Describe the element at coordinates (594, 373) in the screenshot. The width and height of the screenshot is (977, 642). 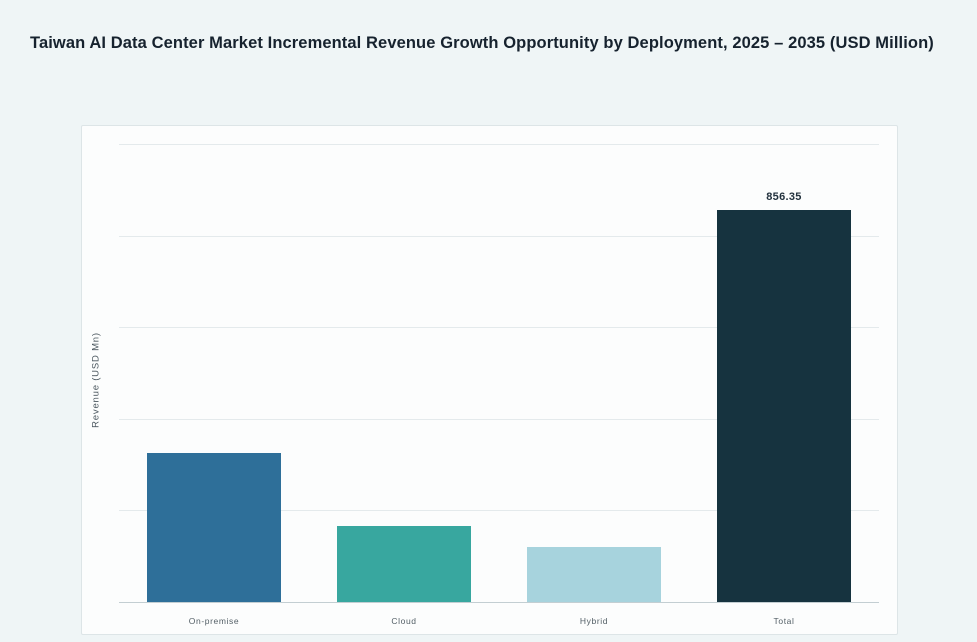
I see `bar-group-hybrid` at that location.